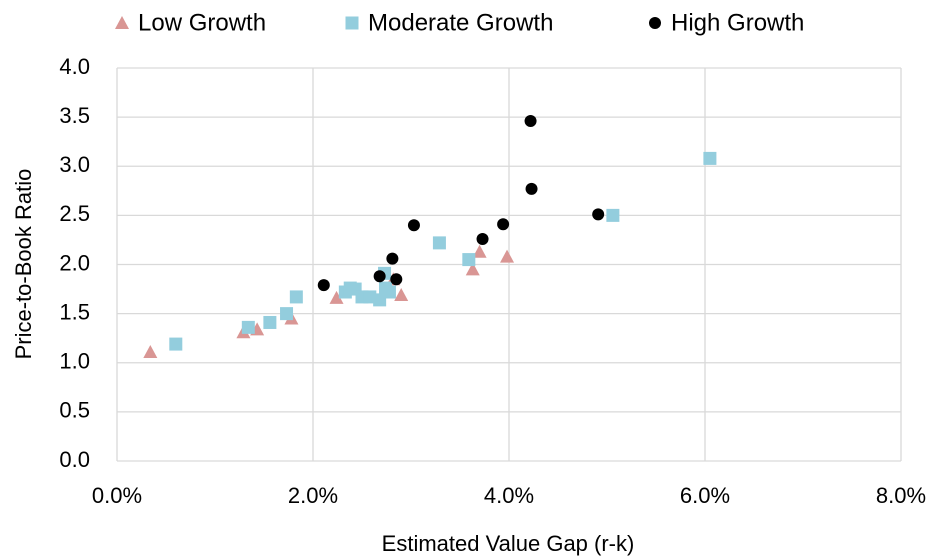  What do you see at coordinates (74, 66) in the screenshot?
I see `y-tick-label: 4.0` at bounding box center [74, 66].